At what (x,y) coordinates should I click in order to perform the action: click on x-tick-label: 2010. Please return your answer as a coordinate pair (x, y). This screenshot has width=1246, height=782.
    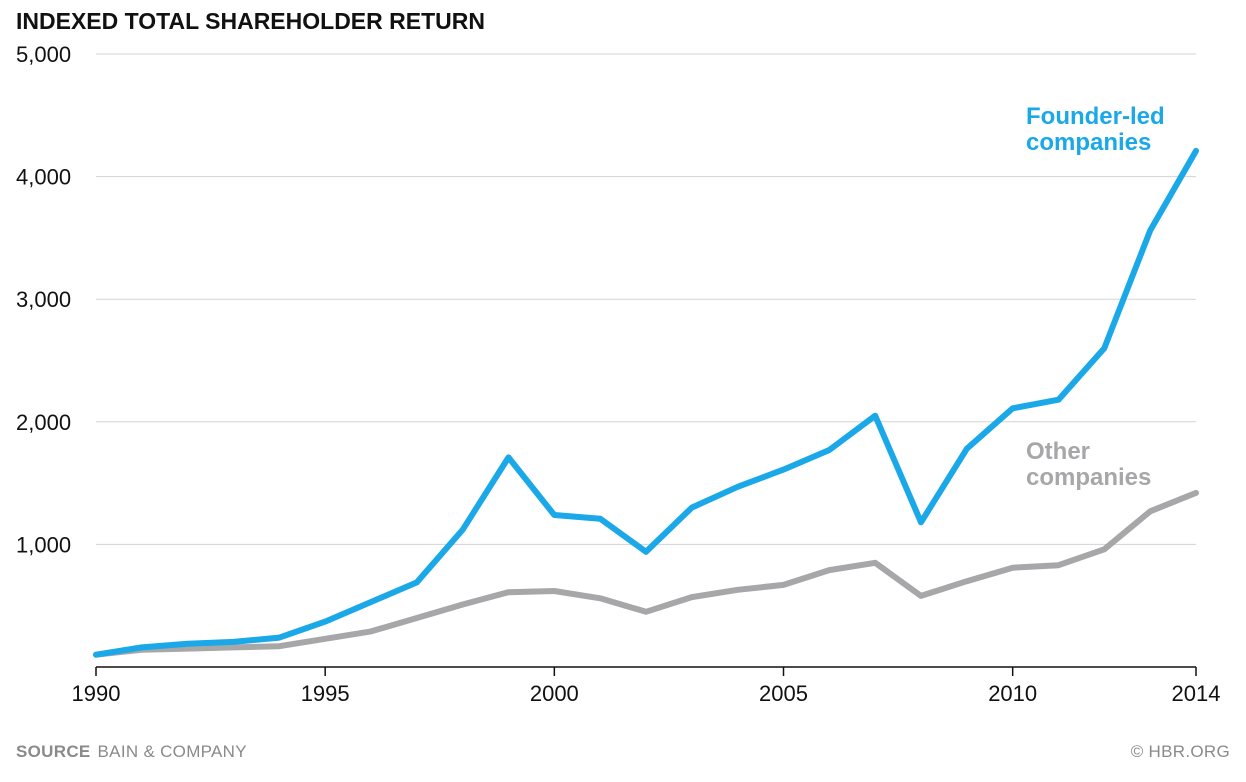
    Looking at the image, I should click on (1012, 693).